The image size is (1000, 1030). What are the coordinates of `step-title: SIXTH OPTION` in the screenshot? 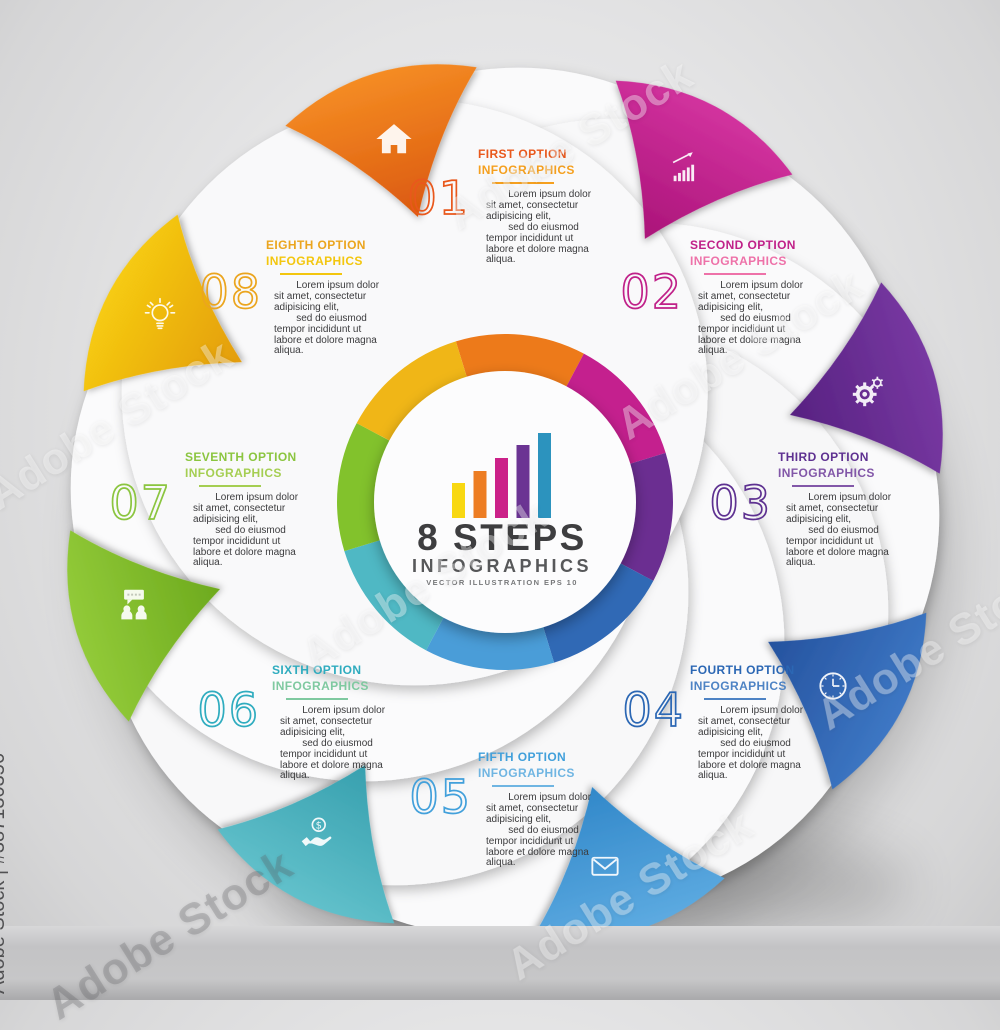 It's located at (317, 670).